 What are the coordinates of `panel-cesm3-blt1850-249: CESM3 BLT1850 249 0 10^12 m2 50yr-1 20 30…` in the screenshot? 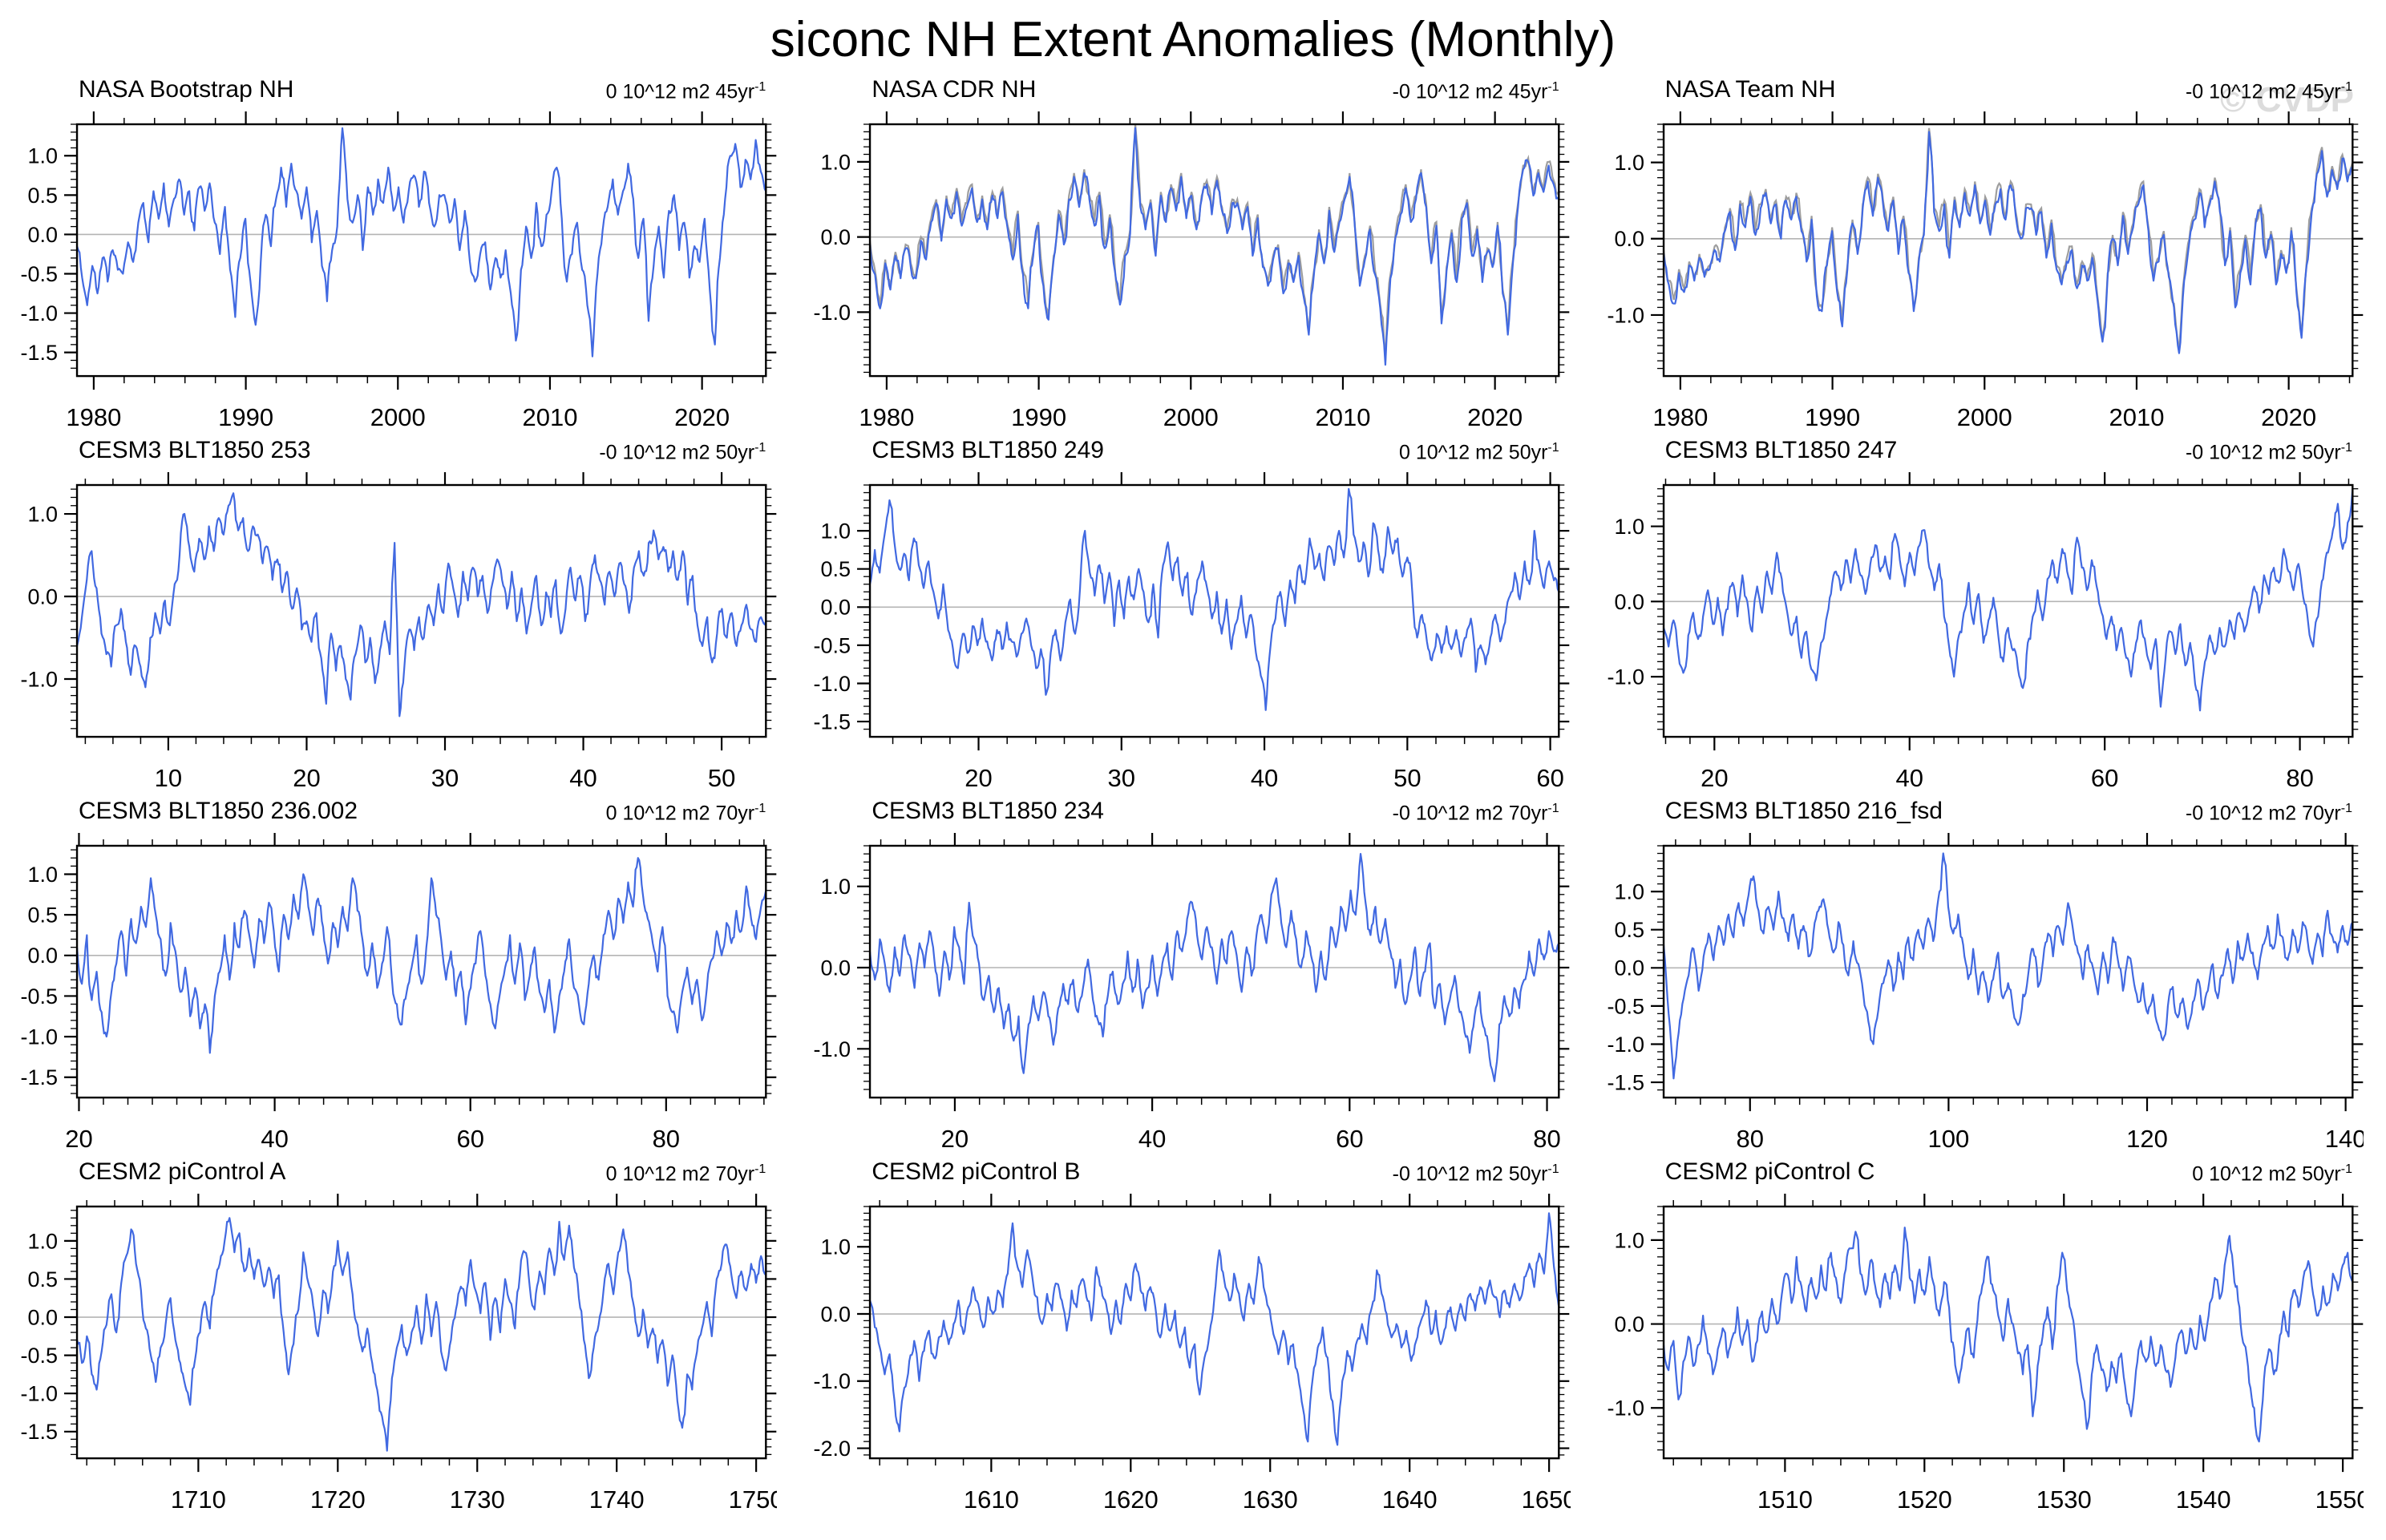 It's located at (1184, 612).